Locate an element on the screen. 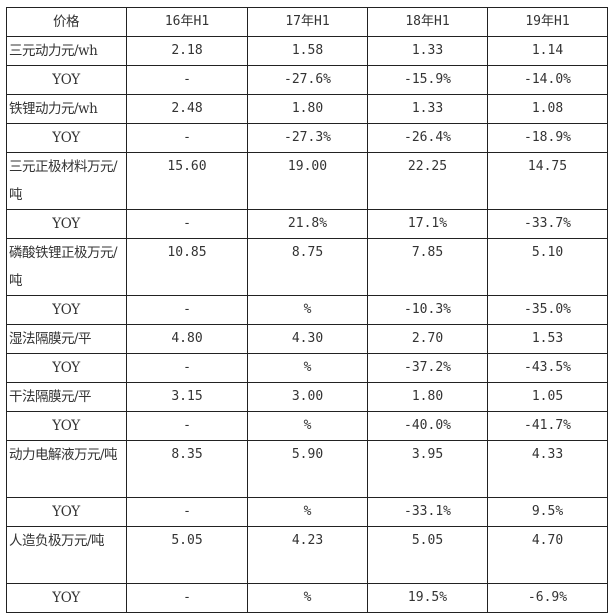  header-cell: 16年H1 is located at coordinates (187, 22).